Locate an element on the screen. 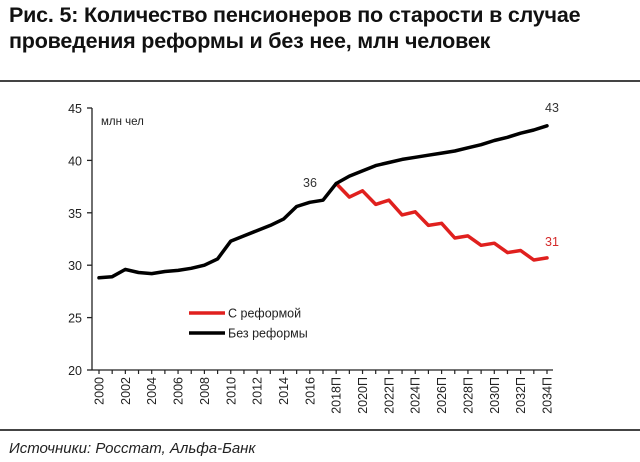  x-tick-label: 2028П is located at coordinates (468, 395).